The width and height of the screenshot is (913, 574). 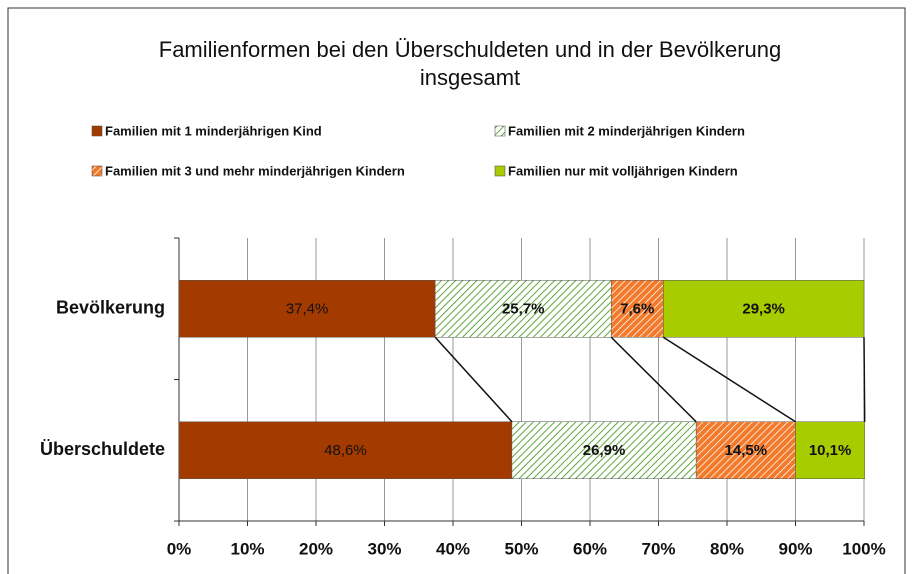 What do you see at coordinates (521, 548) in the screenshot?
I see `x-tick-label: 50%` at bounding box center [521, 548].